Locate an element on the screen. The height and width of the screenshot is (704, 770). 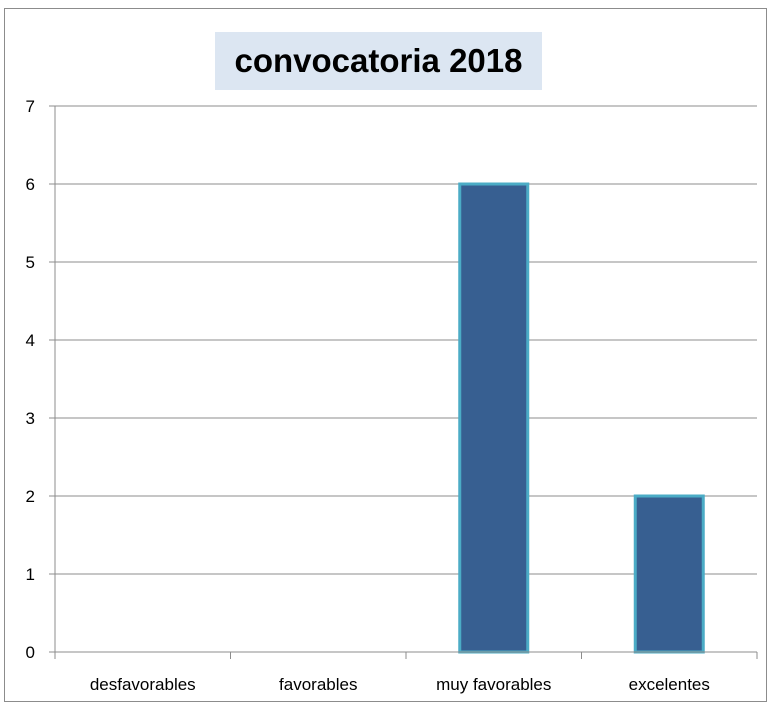
y-axis-ticks: 0 1 2 3 4 5 6 7 is located at coordinates (40, 379).